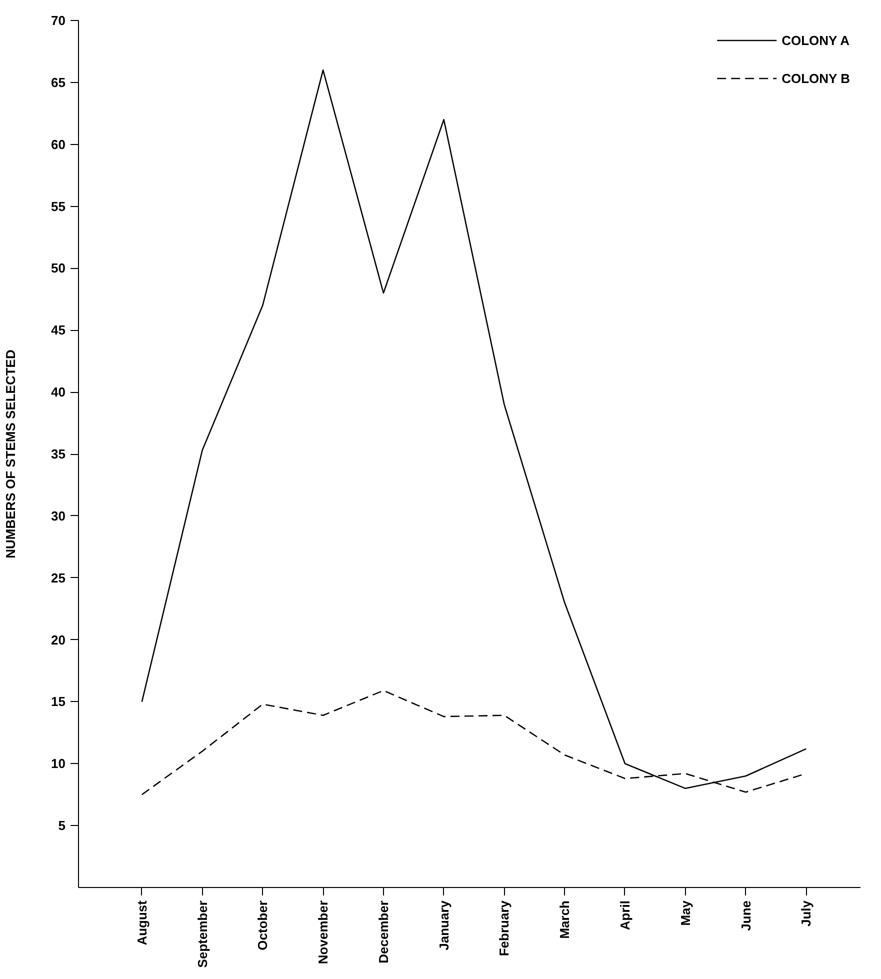 The width and height of the screenshot is (881, 979). I want to click on y-tick-label: 65, so click(58, 82).